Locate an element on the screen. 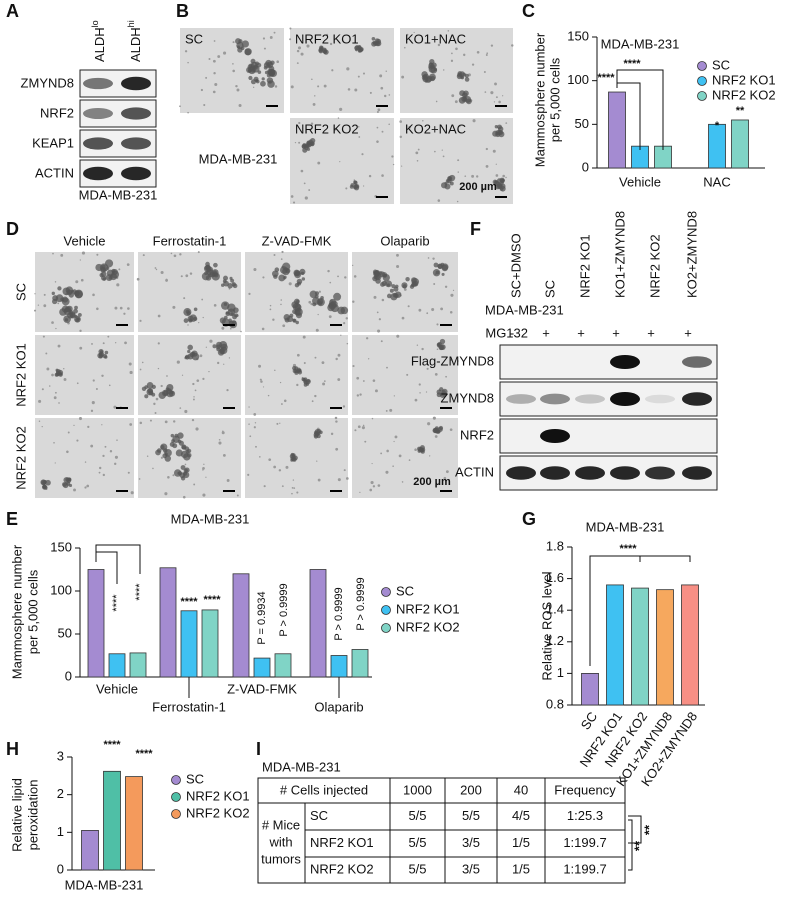  legend-marker is located at coordinates (386, 592).